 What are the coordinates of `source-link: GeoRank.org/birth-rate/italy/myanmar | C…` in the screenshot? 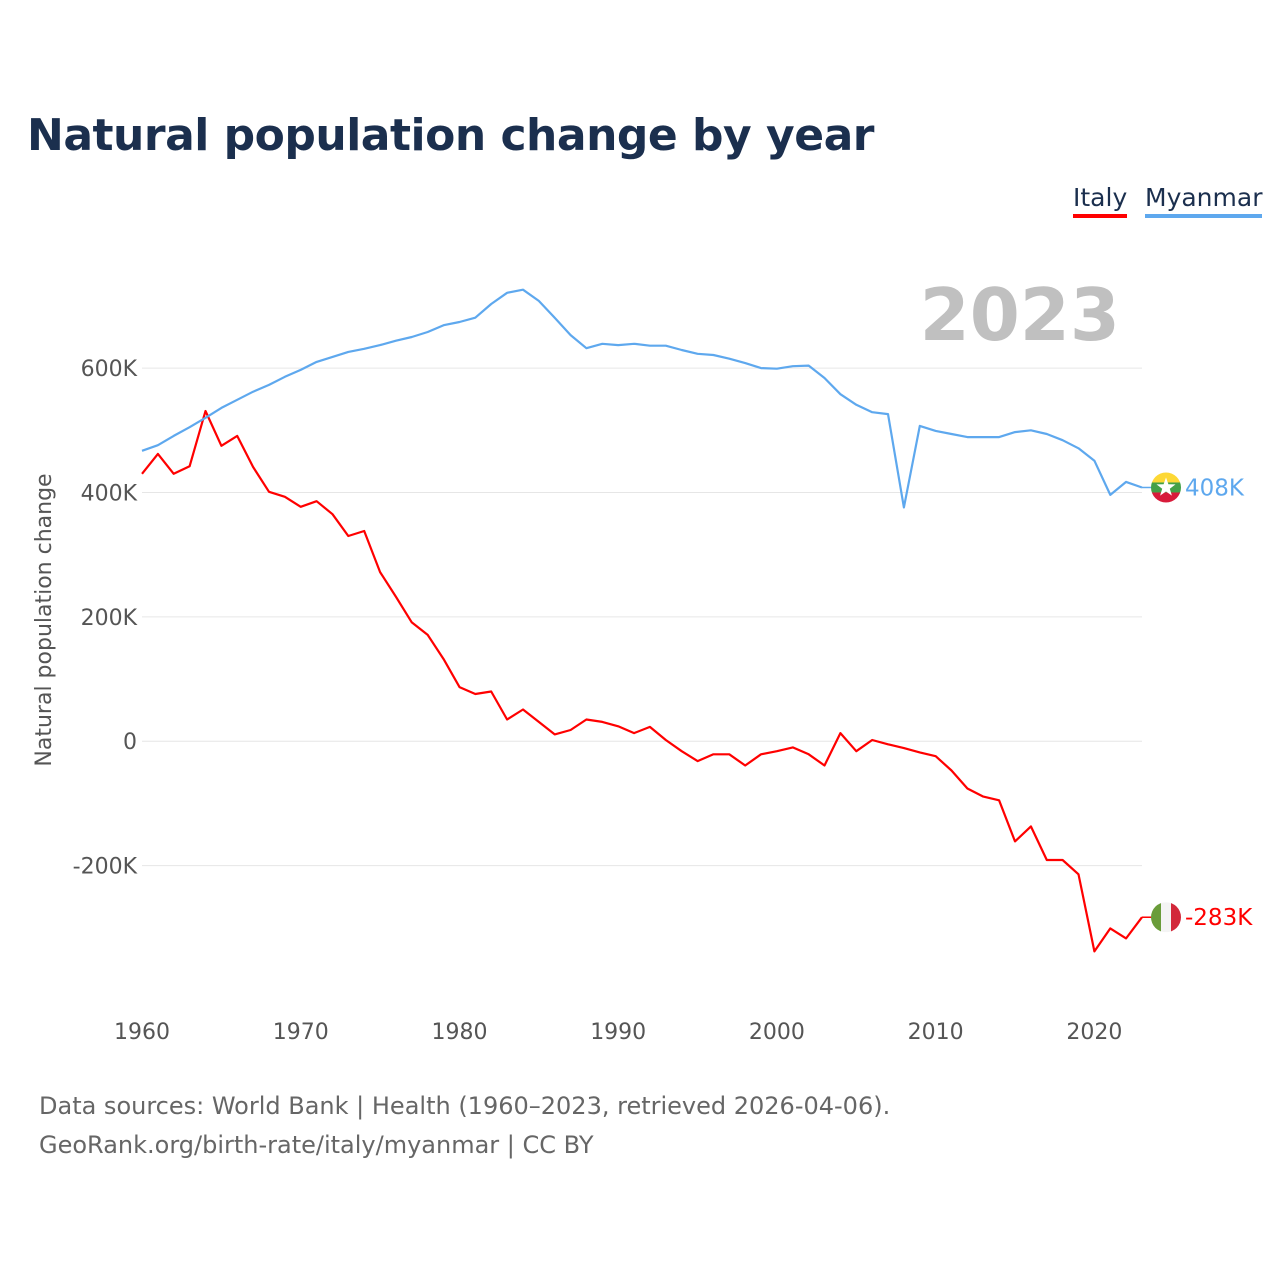 It's located at (316, 1145).